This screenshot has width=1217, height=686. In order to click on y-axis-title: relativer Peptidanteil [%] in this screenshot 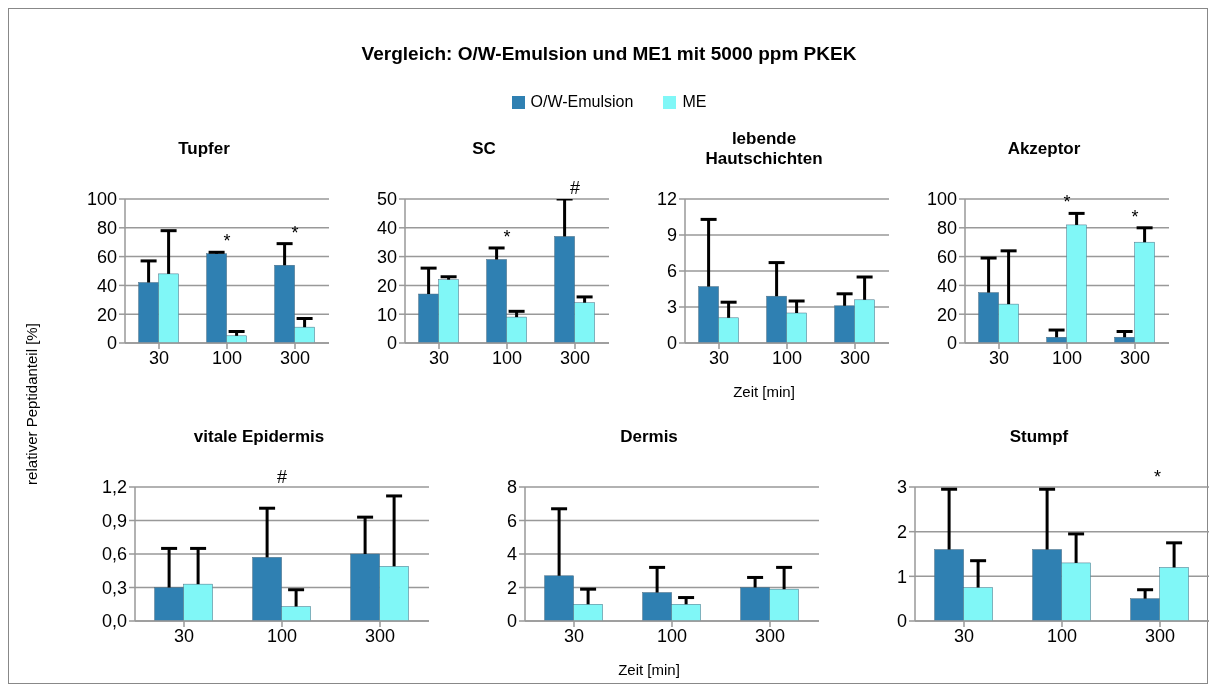, I will do `click(31, 404)`.